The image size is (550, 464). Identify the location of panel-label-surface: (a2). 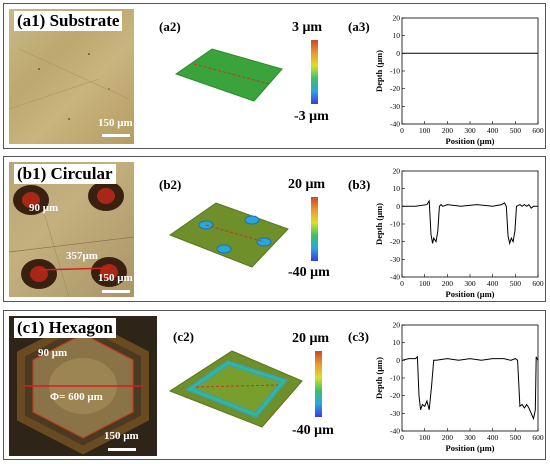
(170, 26).